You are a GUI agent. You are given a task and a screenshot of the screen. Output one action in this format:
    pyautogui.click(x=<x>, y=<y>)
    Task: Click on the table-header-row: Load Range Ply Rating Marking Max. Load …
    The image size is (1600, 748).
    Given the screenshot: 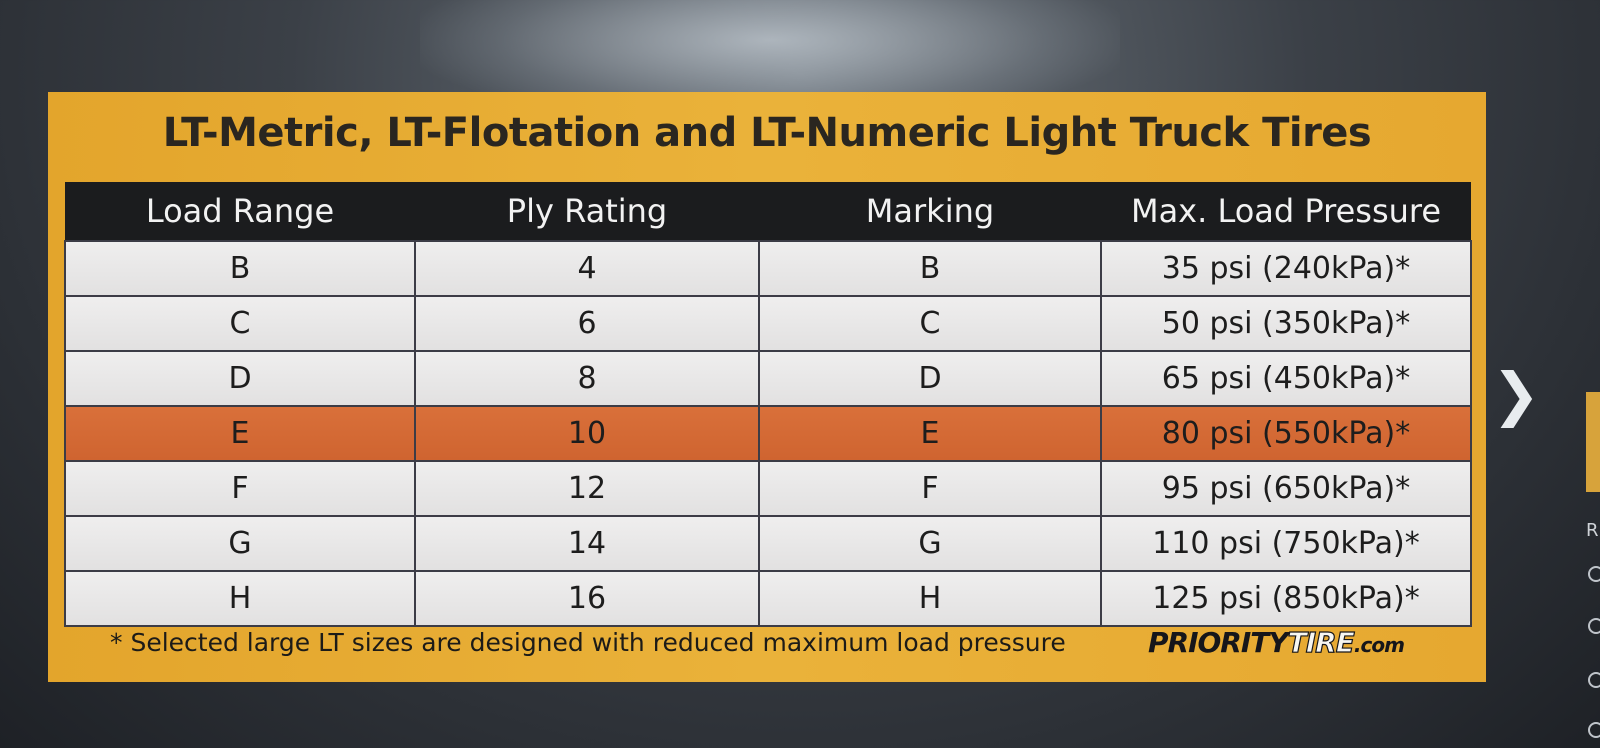 What is the action you would take?
    pyautogui.click(x=768, y=211)
    